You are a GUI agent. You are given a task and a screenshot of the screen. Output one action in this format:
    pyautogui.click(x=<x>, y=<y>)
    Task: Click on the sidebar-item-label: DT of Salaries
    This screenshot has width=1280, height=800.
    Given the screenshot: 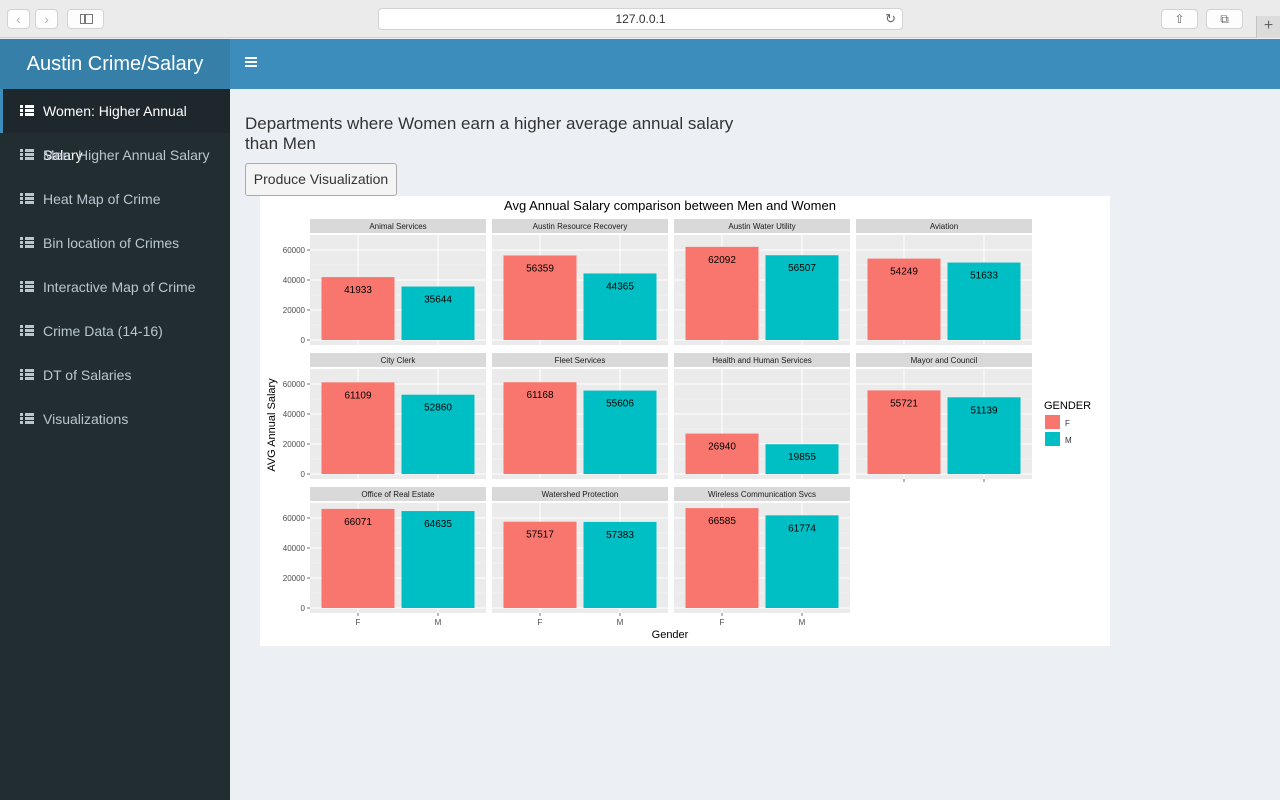 What is the action you would take?
    pyautogui.click(x=87, y=375)
    